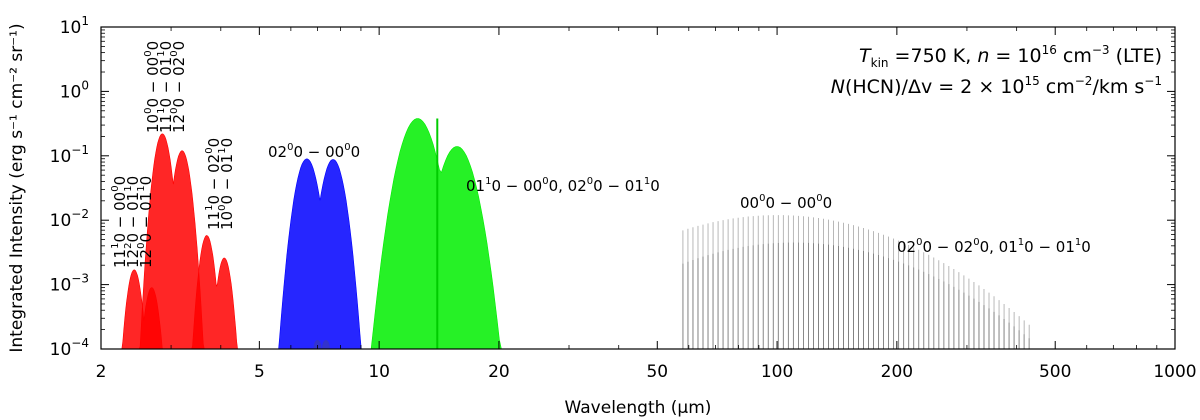  I want to click on x-tick-label: 200, so click(897, 372).